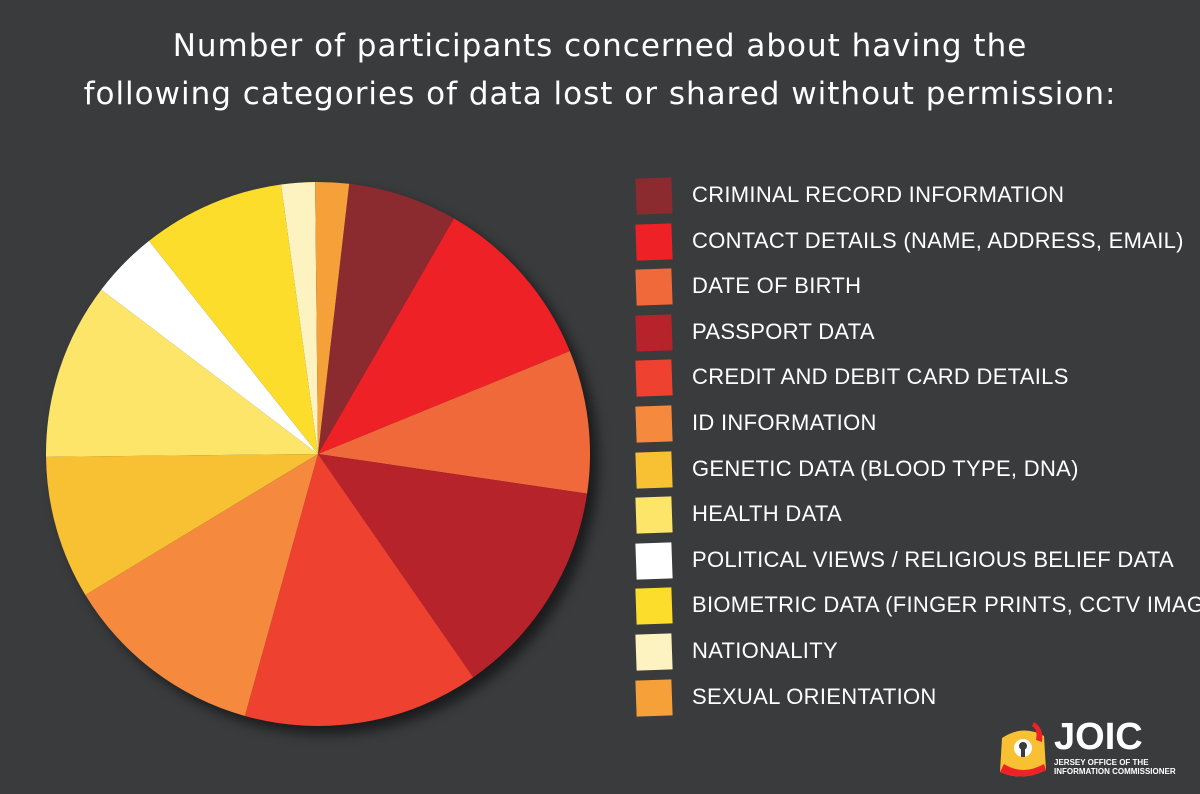  I want to click on legend-label: HEALTH DATA, so click(767, 514).